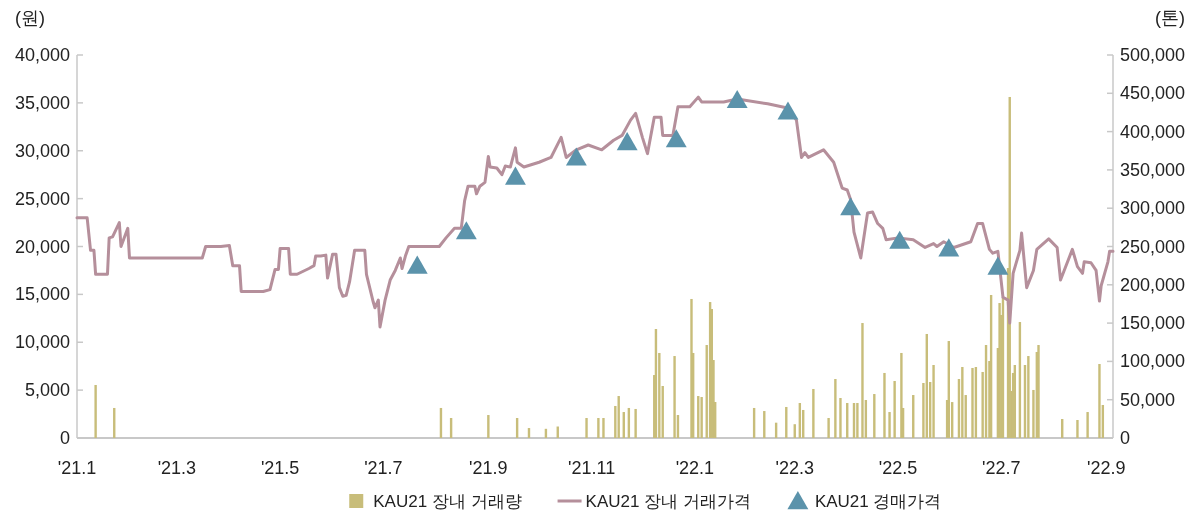 This screenshot has width=1202, height=517. Describe the element at coordinates (1153, 93) in the screenshot. I see `y2-tick-label: 450,000` at that location.